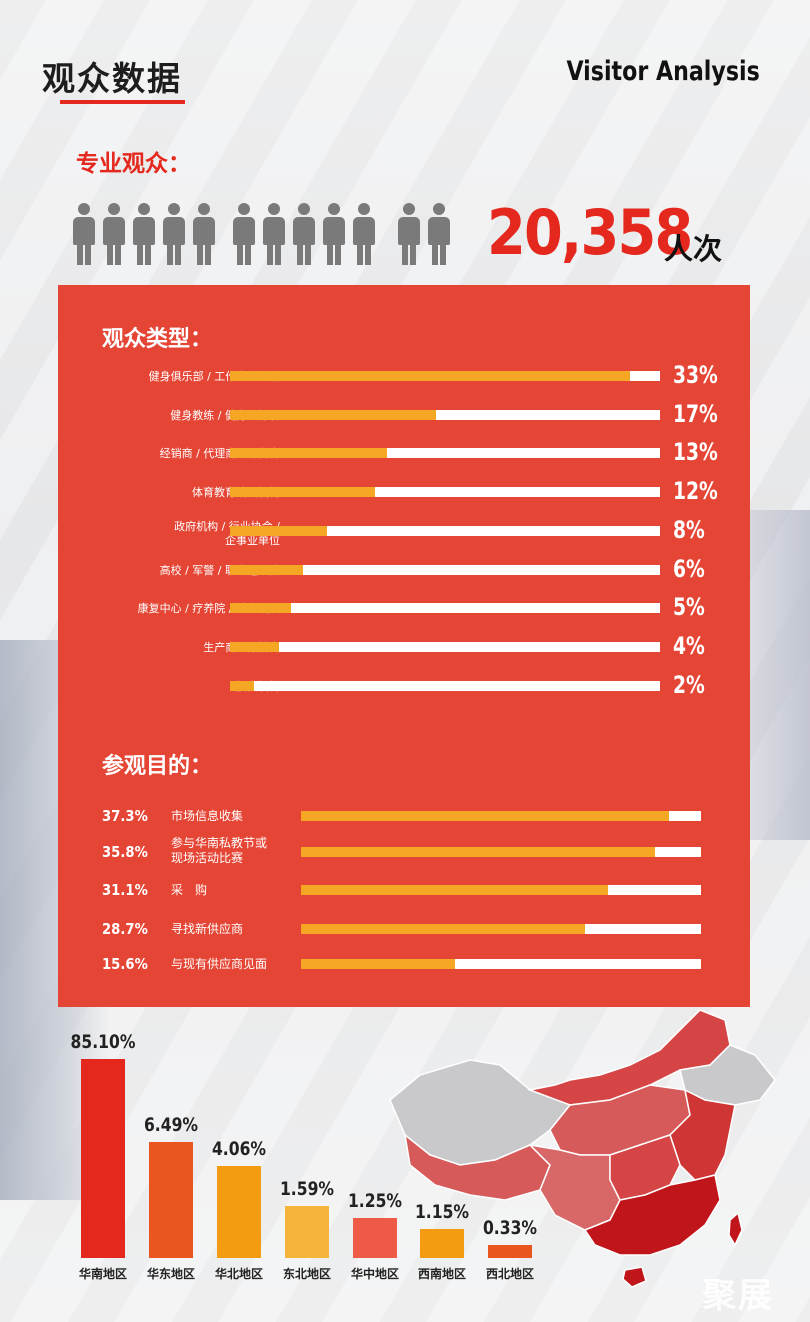 The height and width of the screenshot is (1322, 810). I want to click on purpose-row: 35.8% 参与华南私教节或 现场活动比赛, so click(404, 856).